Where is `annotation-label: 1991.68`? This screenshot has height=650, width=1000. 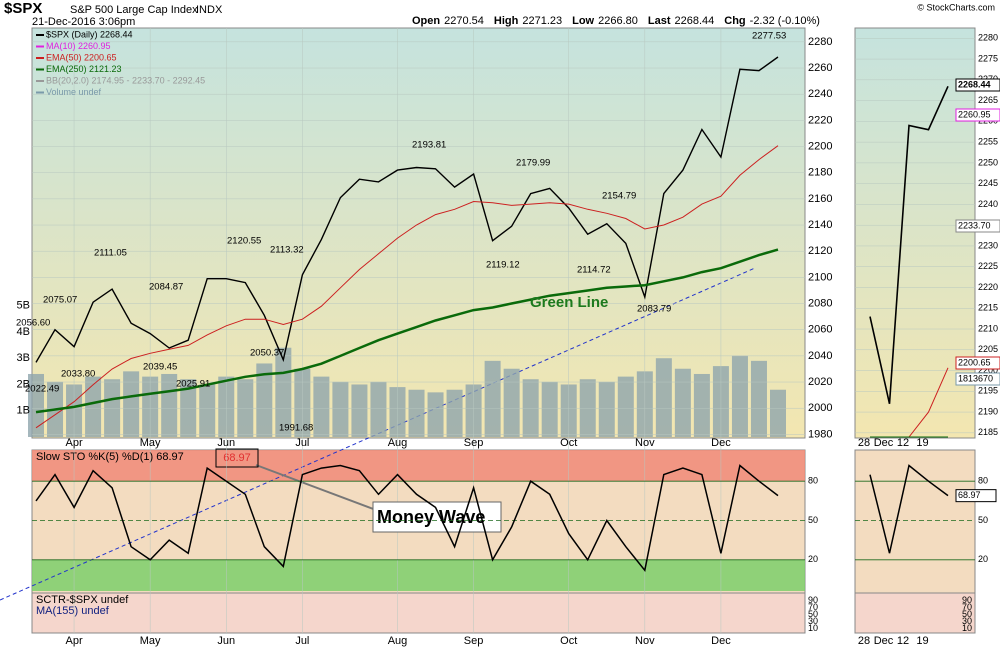
annotation-label: 1991.68 is located at coordinates (296, 428).